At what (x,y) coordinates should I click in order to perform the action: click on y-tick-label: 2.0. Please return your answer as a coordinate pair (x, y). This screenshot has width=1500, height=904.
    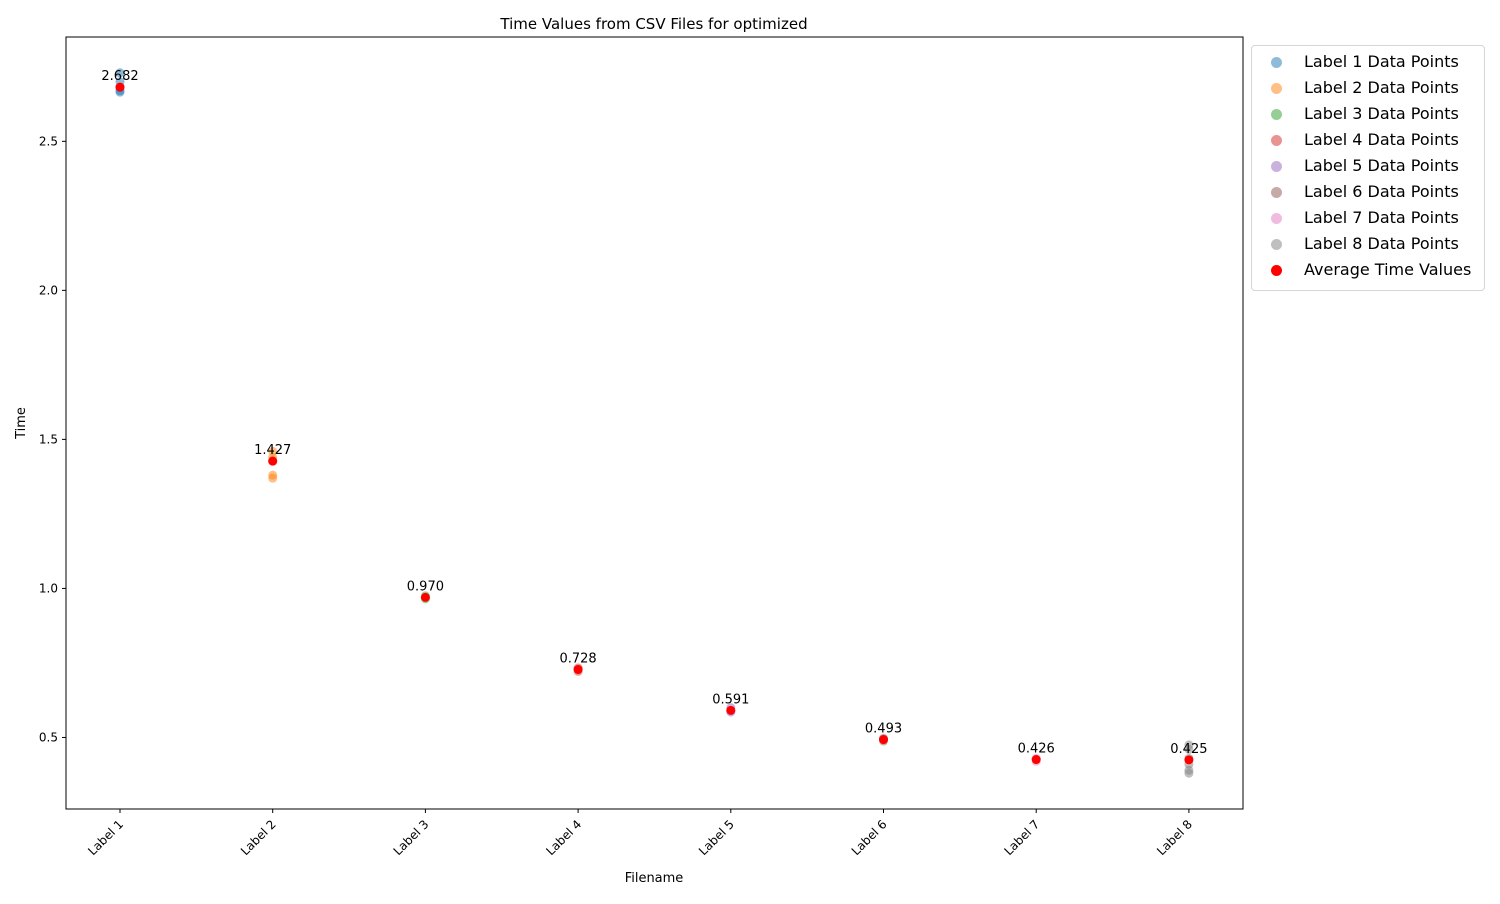
    Looking at the image, I should click on (48, 290).